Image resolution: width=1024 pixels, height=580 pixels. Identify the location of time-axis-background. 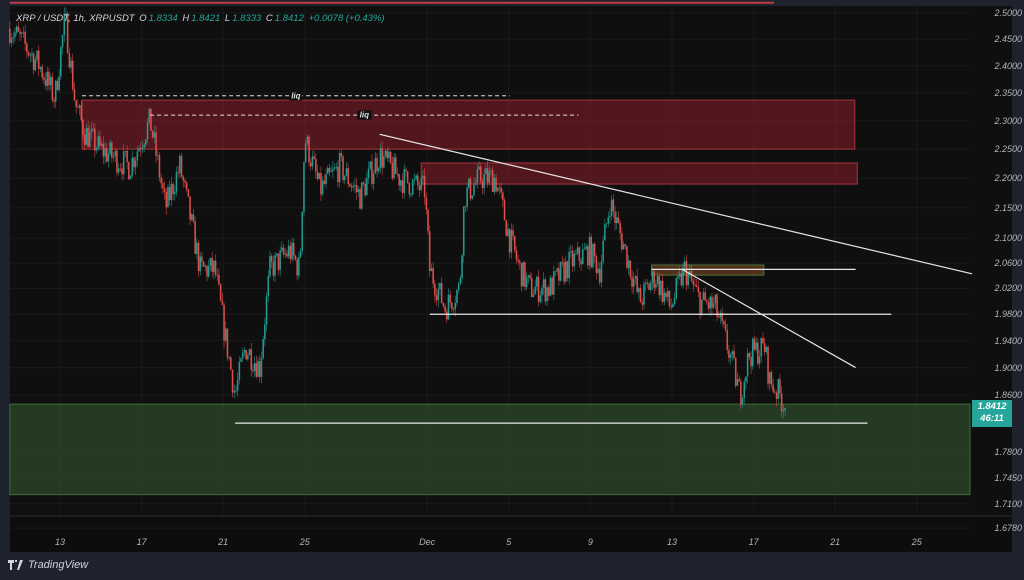
(511, 534).